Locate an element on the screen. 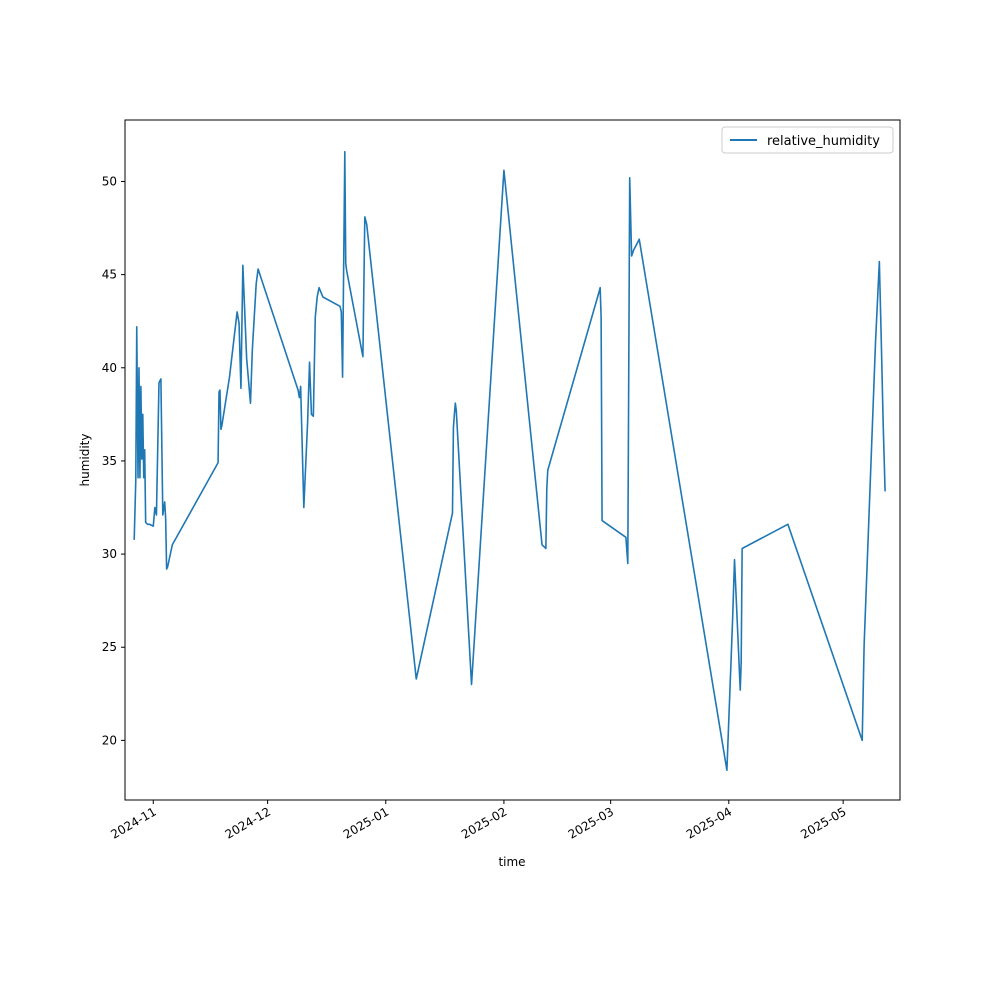 The image size is (1000, 1000). y-tick-label: 20 is located at coordinates (109, 740).